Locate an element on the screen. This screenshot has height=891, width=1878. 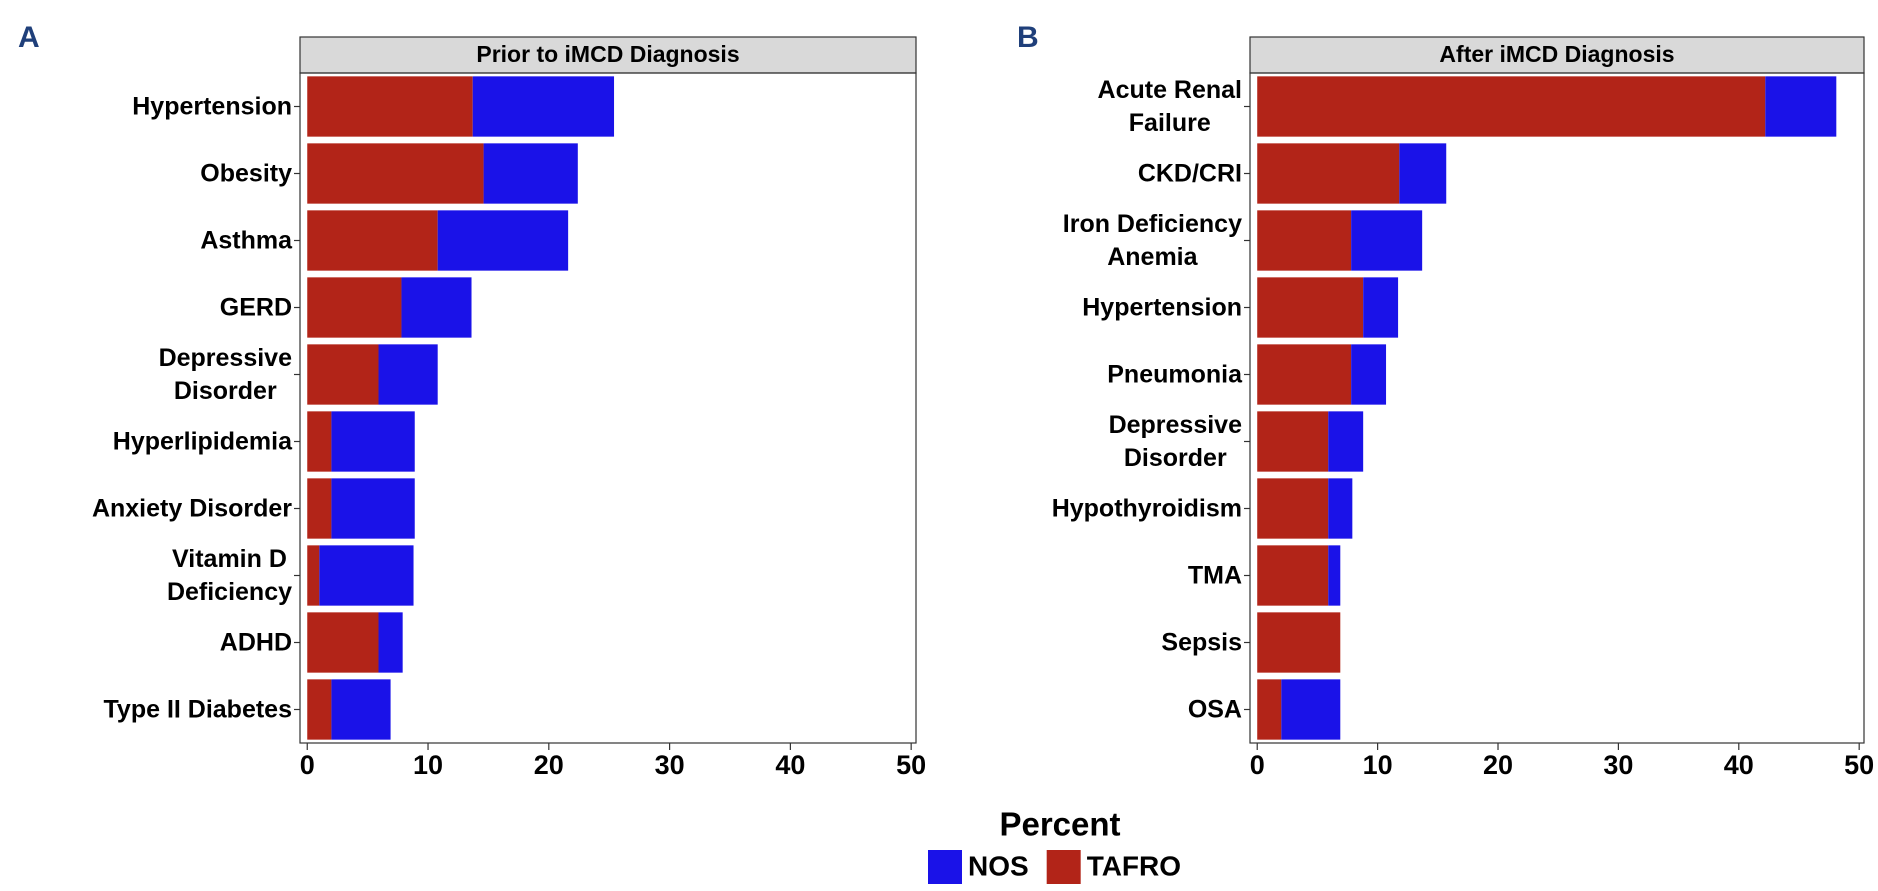
panel-label: A is located at coordinates (29, 37).